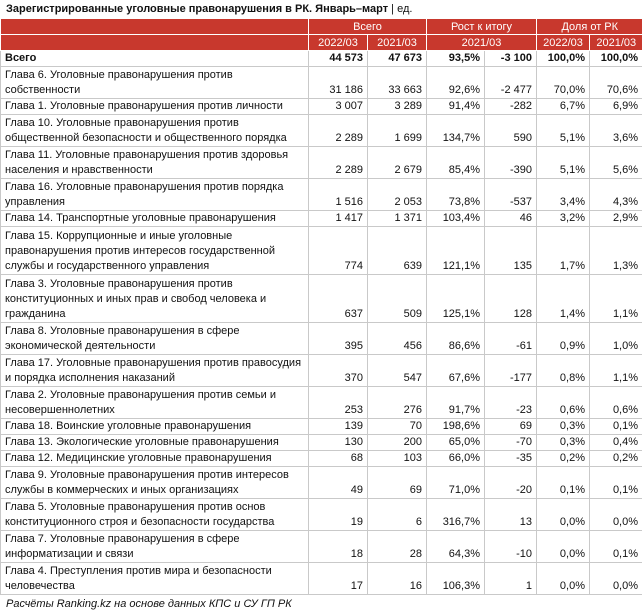  Describe the element at coordinates (616, 403) in the screenshot. I see `share-2021: 0,6%` at that location.